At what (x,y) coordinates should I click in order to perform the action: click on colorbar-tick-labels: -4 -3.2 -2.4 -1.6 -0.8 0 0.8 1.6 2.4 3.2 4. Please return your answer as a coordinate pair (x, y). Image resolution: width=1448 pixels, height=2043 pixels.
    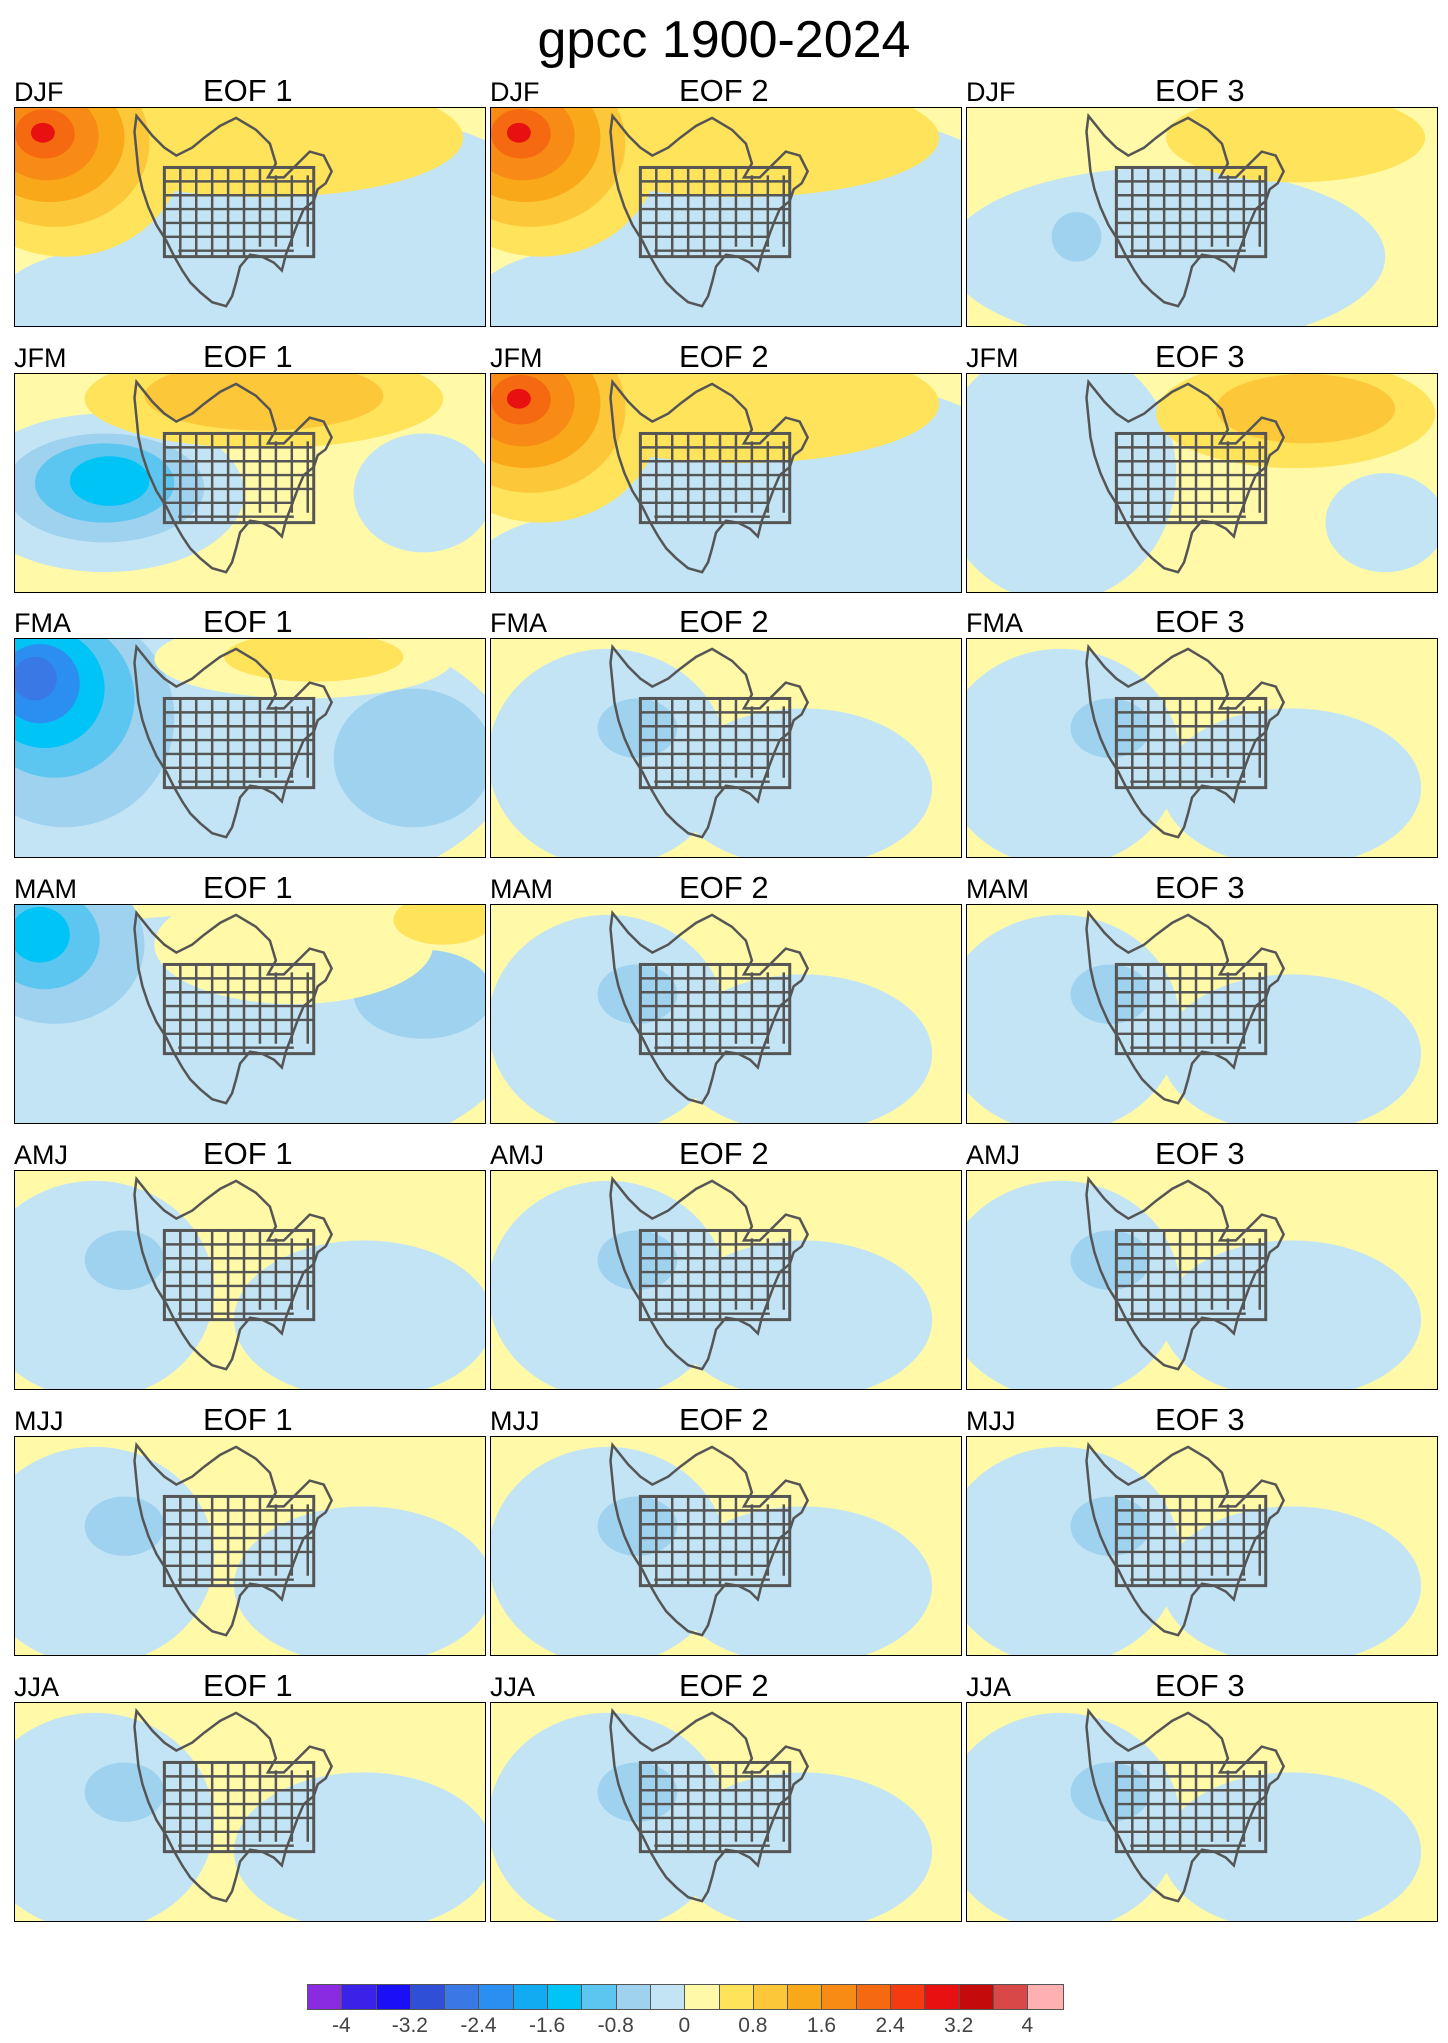
    Looking at the image, I should click on (685, 2027).